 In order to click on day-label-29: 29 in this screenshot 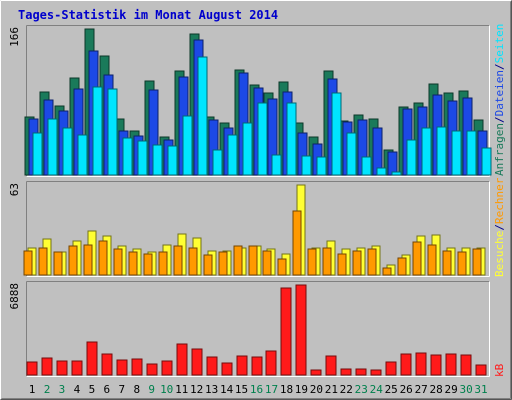, I will do `click(450, 389)`.